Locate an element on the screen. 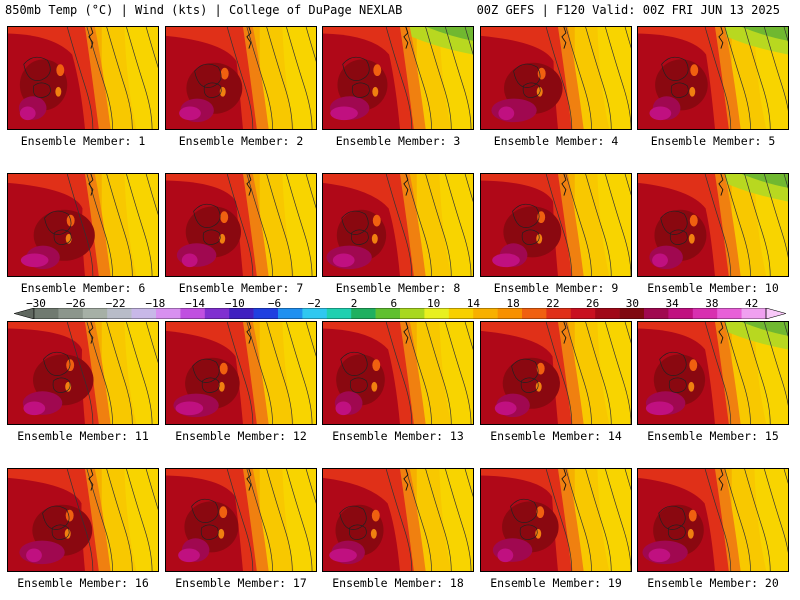  colorbar-tick-label: 10 is located at coordinates (433, 303).